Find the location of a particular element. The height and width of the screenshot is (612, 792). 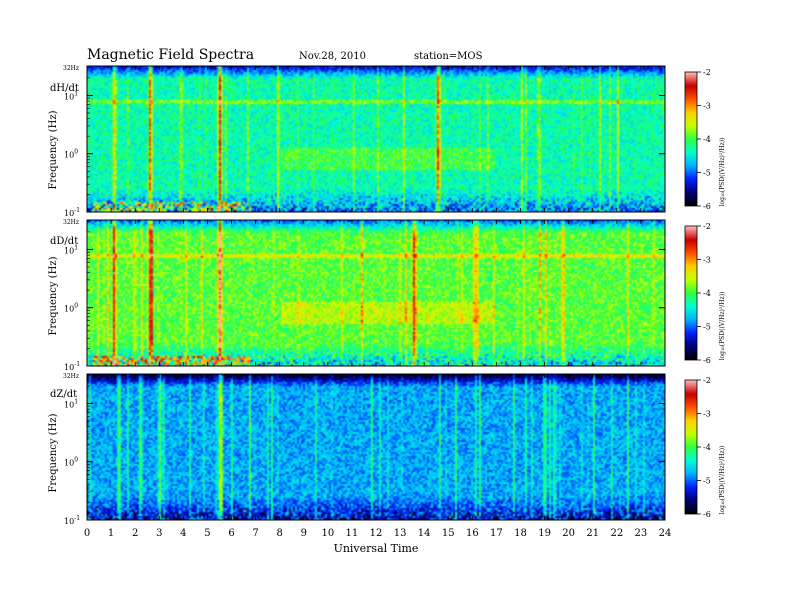

colorbar-ticks-dz-dt: -2 -3 -4 -5 -6 is located at coordinates (704, 447).